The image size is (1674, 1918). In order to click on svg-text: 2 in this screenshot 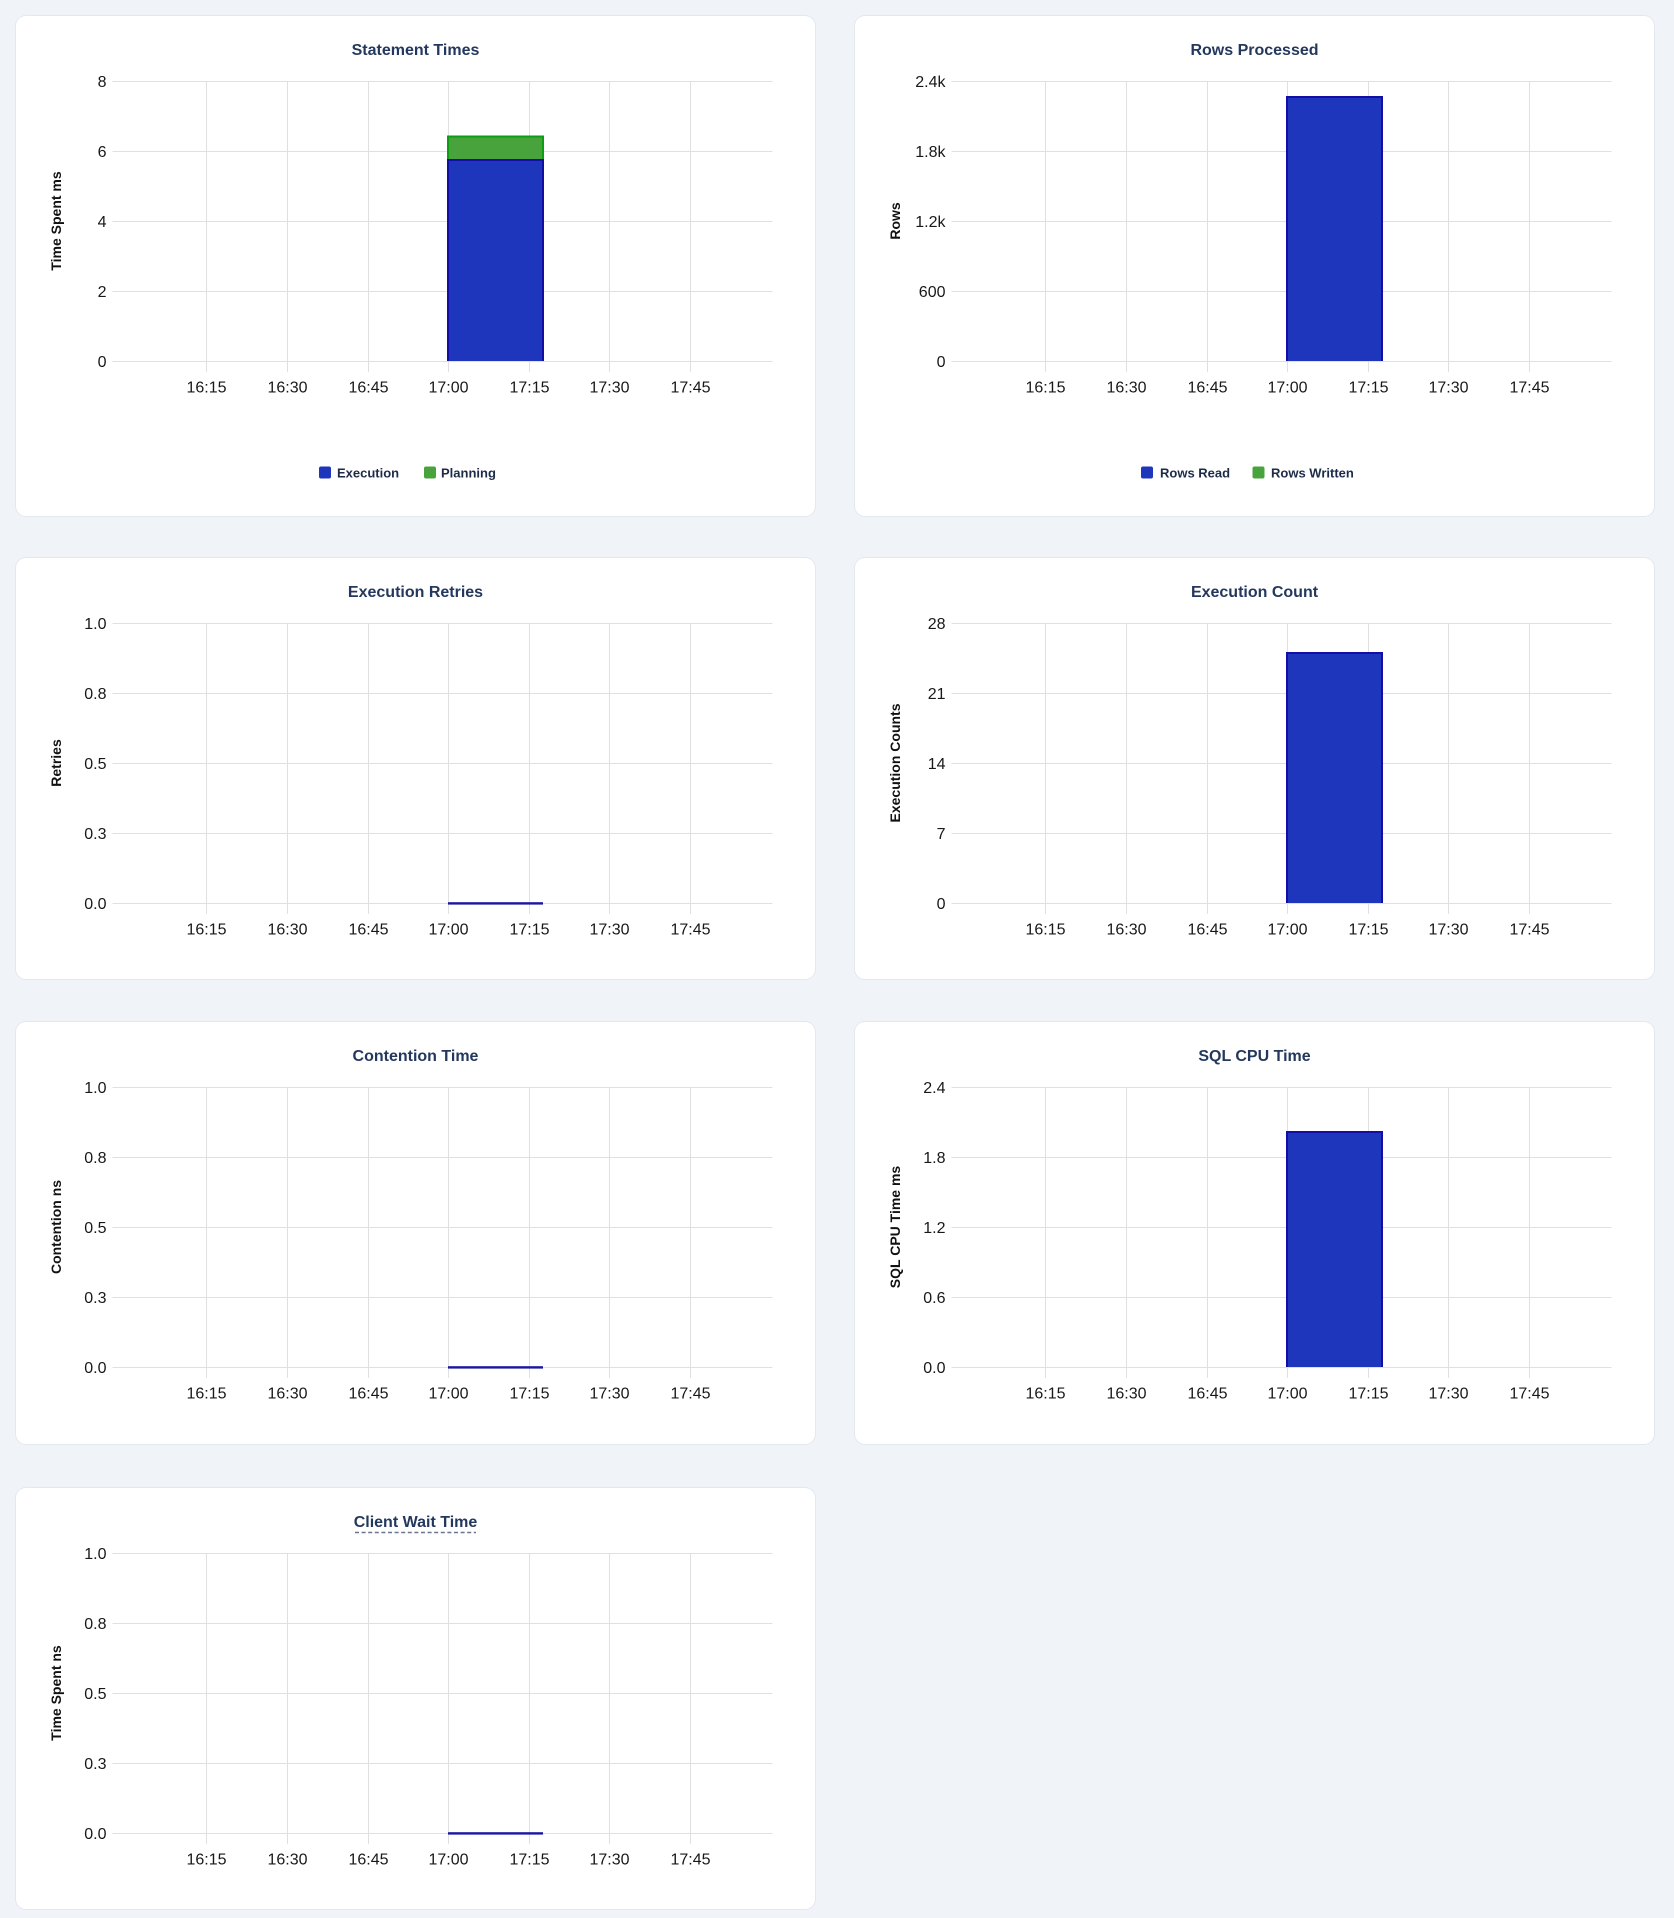, I will do `click(102, 292)`.